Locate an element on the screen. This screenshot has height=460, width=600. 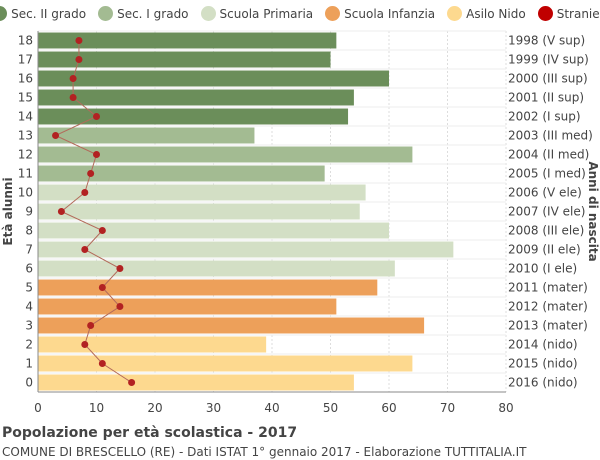
legend-swatch-scuola-primaria is located at coordinates (208, 13).